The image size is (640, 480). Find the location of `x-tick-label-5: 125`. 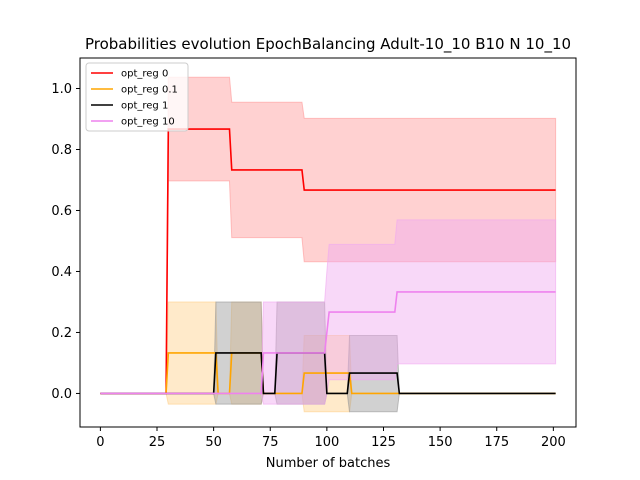

x-tick-label-5: 125 is located at coordinates (383, 442).